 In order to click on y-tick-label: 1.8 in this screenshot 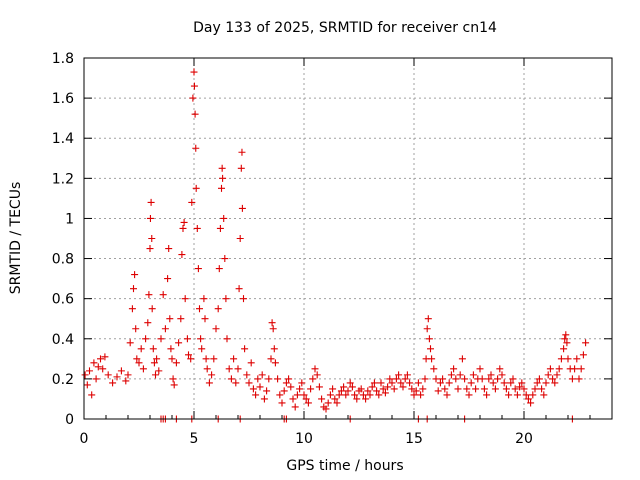, I will do `click(63, 59)`.